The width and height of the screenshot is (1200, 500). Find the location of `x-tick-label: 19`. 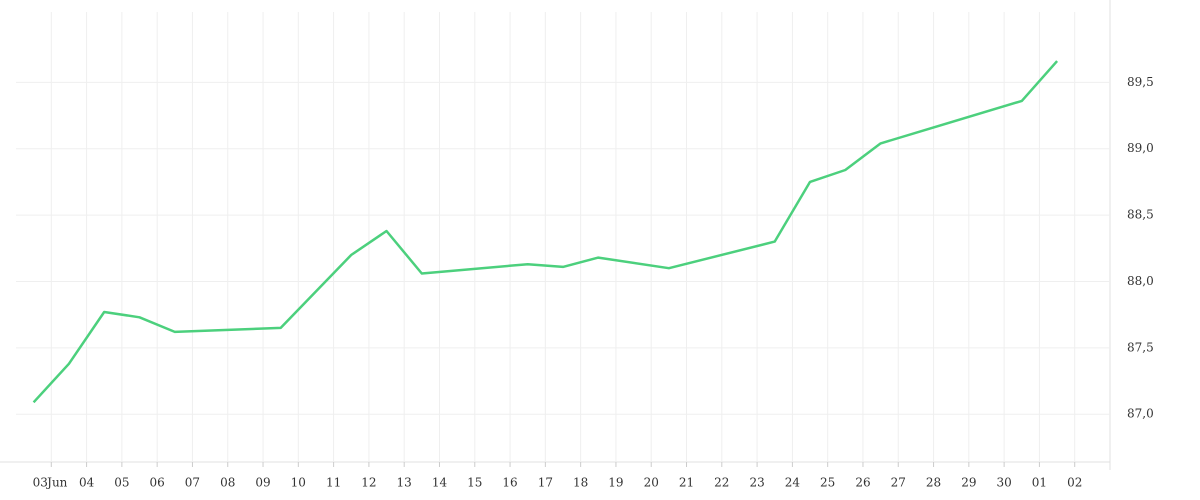

x-tick-label: 19 is located at coordinates (615, 483).